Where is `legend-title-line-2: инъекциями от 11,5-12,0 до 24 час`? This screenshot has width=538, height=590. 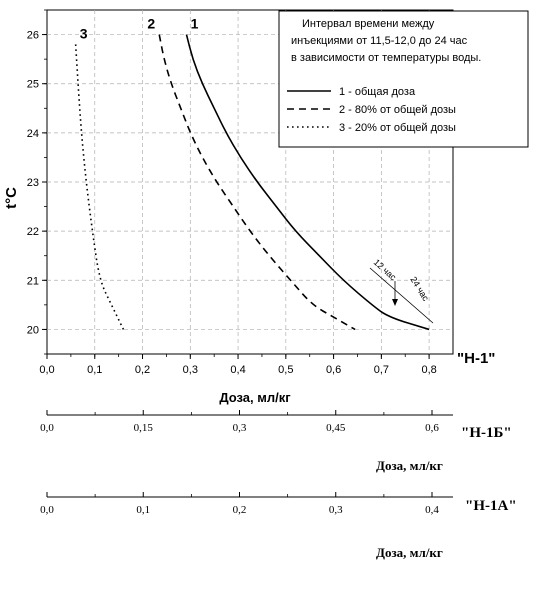 legend-title-line-2: инъекциями от 11,5-12,0 до 24 час is located at coordinates (379, 41).